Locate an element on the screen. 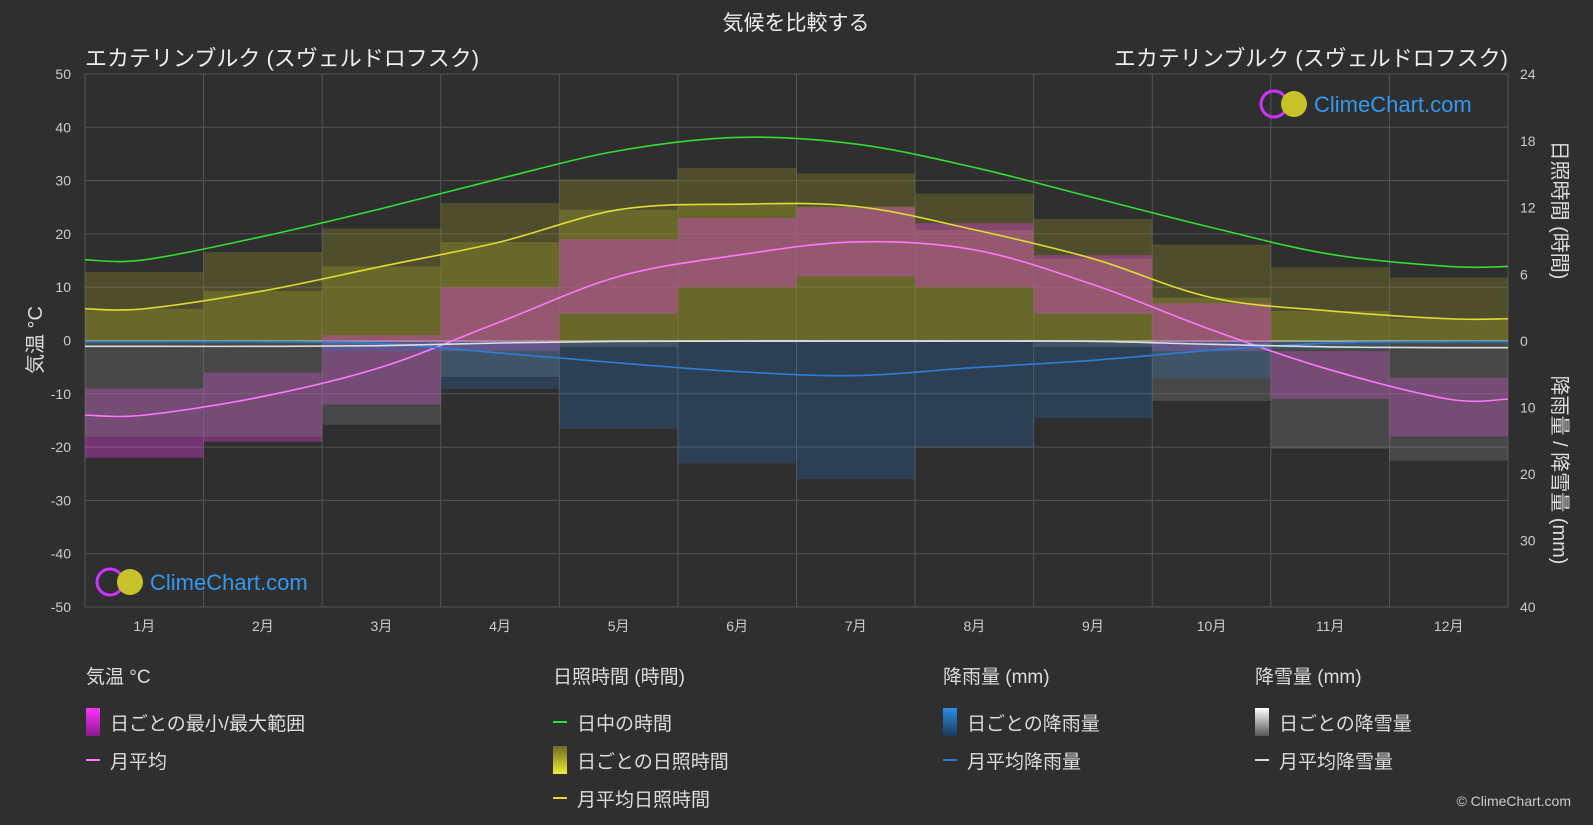  legend-snow-avg-label: 月平均降雪量 is located at coordinates (1336, 762).